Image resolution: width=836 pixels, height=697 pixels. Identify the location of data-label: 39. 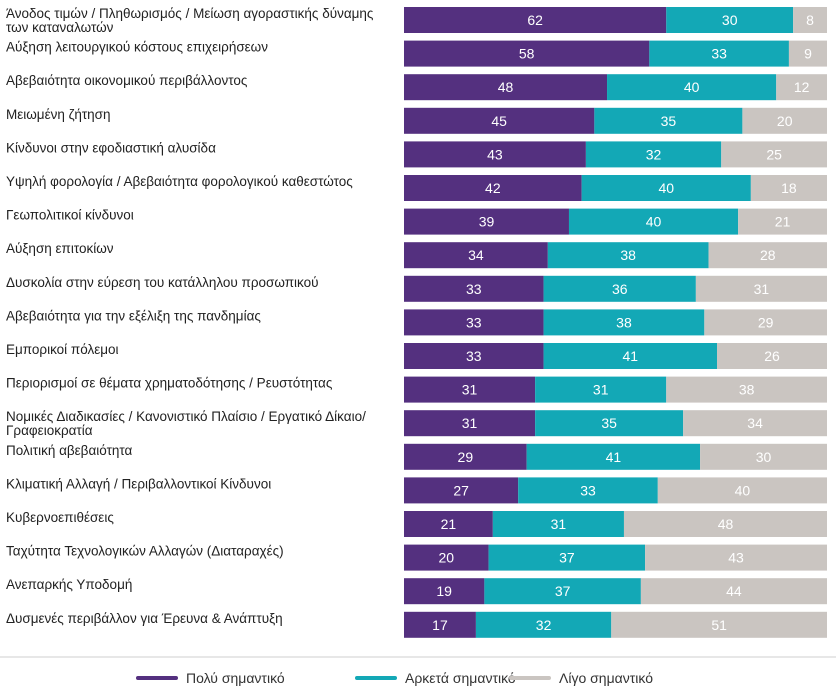
(487, 222).